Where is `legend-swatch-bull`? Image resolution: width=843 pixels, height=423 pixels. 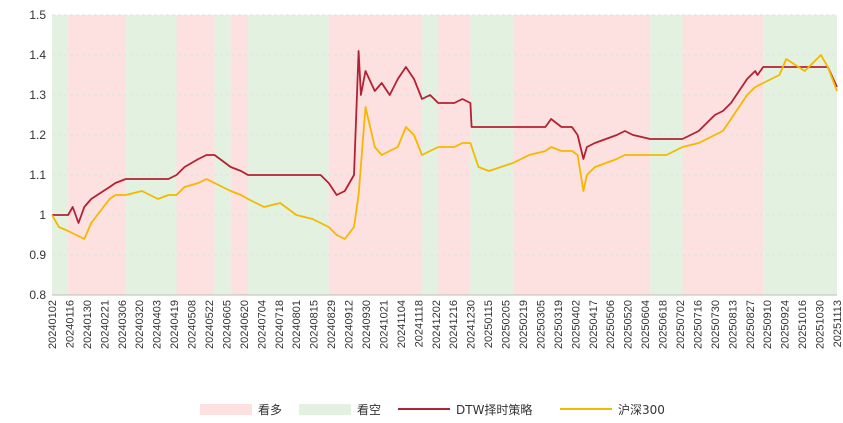 legend-swatch-bull is located at coordinates (226, 409).